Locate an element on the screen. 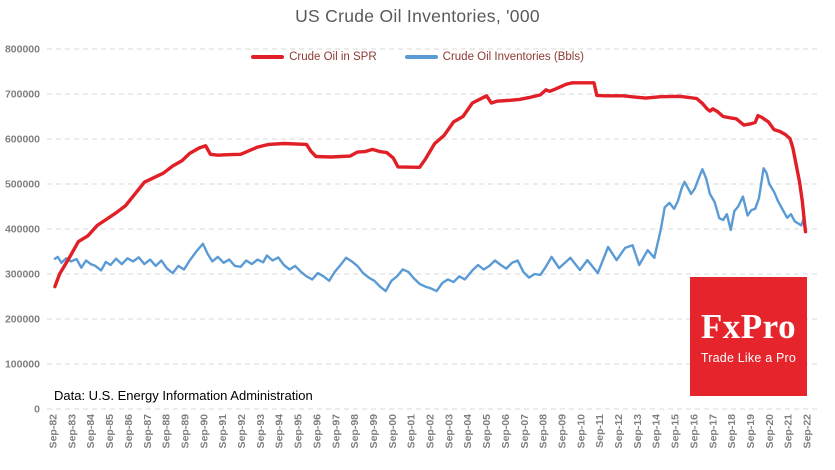  fxpro-logo-tagline: Trade Like a Pro is located at coordinates (748, 357).